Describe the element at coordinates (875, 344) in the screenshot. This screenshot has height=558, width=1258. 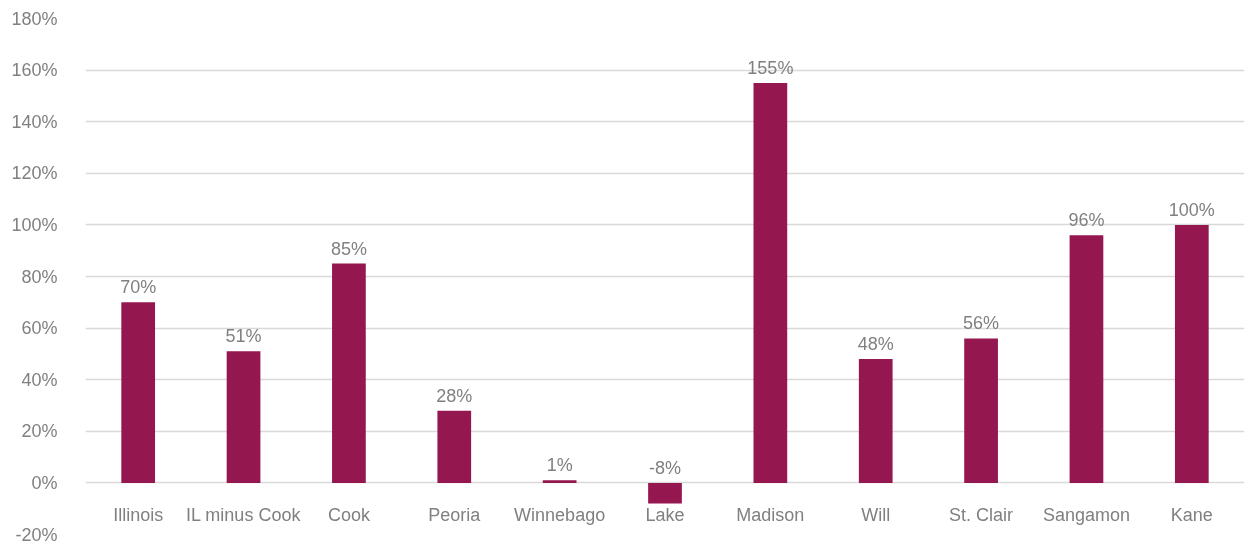
I see `data-label: 48%` at that location.